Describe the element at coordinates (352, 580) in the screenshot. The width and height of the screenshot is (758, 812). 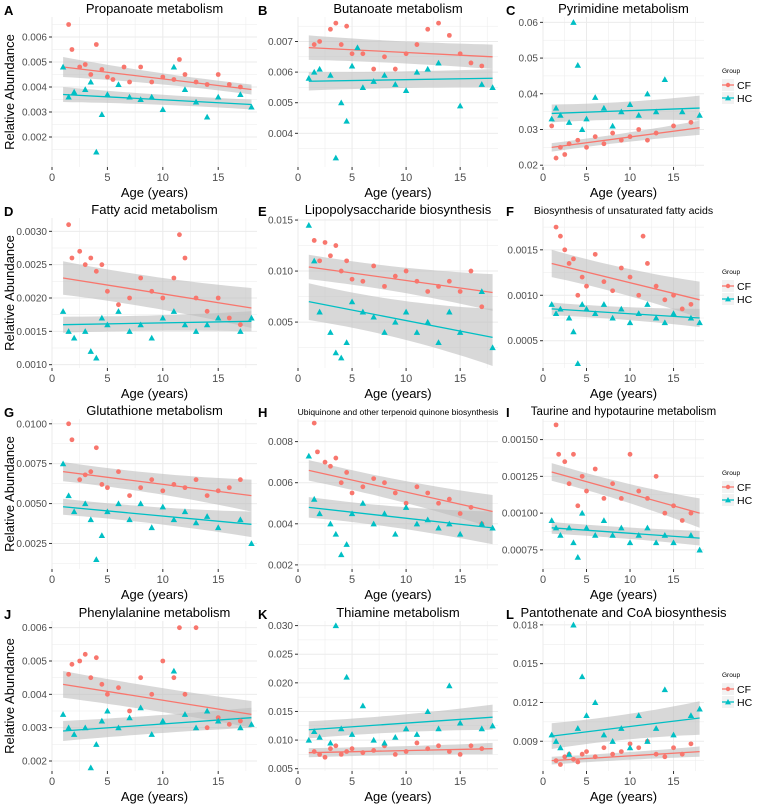
I see `x-tick-label: 5` at that location.